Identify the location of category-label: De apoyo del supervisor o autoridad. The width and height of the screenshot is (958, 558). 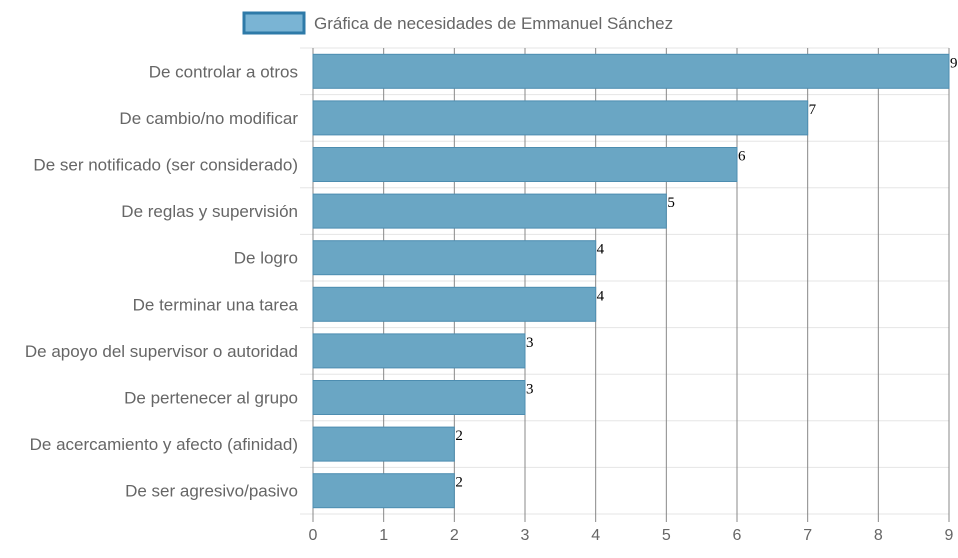
(161, 351).